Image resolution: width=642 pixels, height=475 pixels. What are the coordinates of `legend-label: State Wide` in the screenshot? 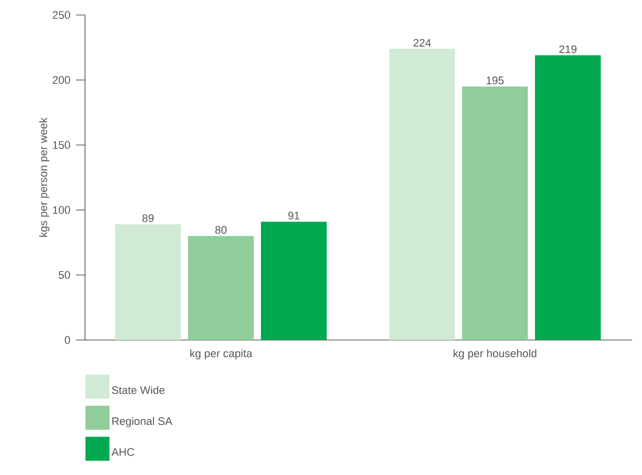 It's located at (138, 390).